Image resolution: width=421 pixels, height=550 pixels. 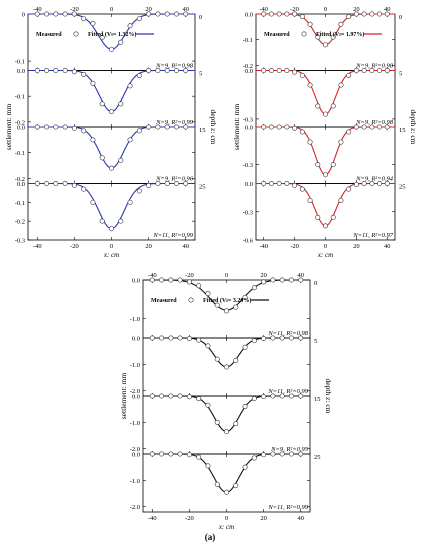 I want to click on x-tick-label-bottom: 0, so click(x=226, y=518).